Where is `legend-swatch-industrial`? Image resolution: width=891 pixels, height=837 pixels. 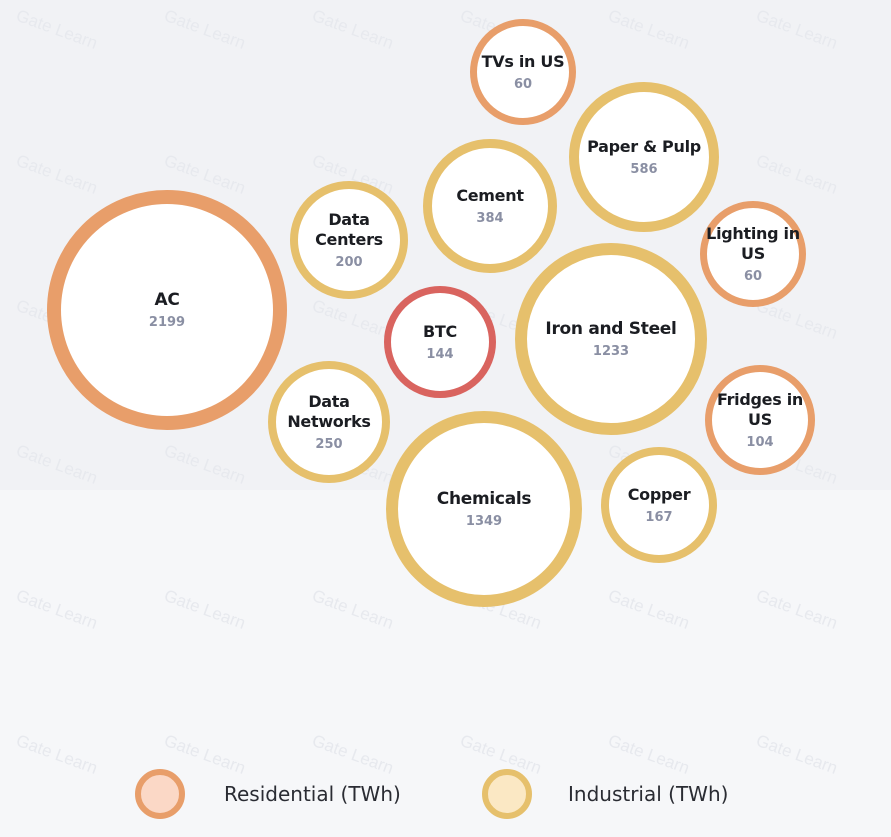
legend-swatch-industrial is located at coordinates (507, 794).